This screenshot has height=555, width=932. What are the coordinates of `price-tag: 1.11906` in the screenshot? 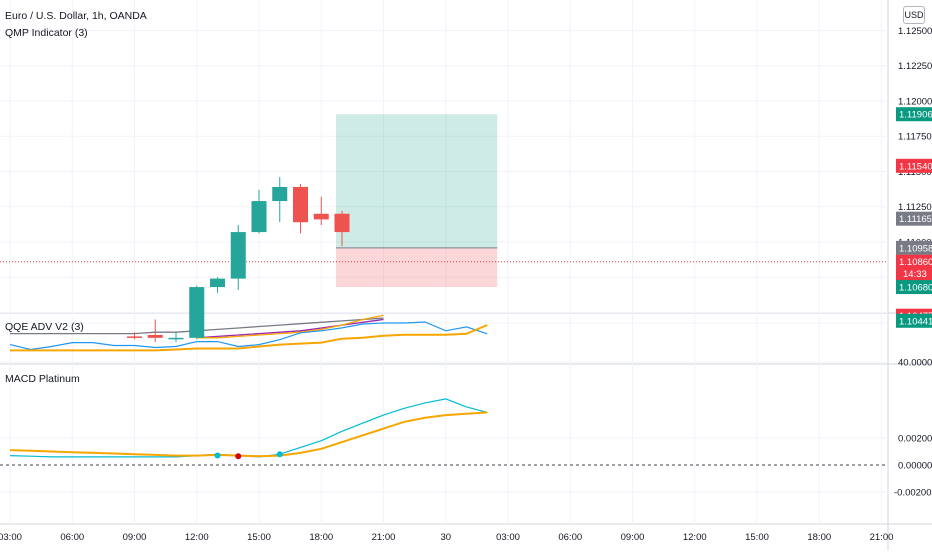 It's located at (914, 114).